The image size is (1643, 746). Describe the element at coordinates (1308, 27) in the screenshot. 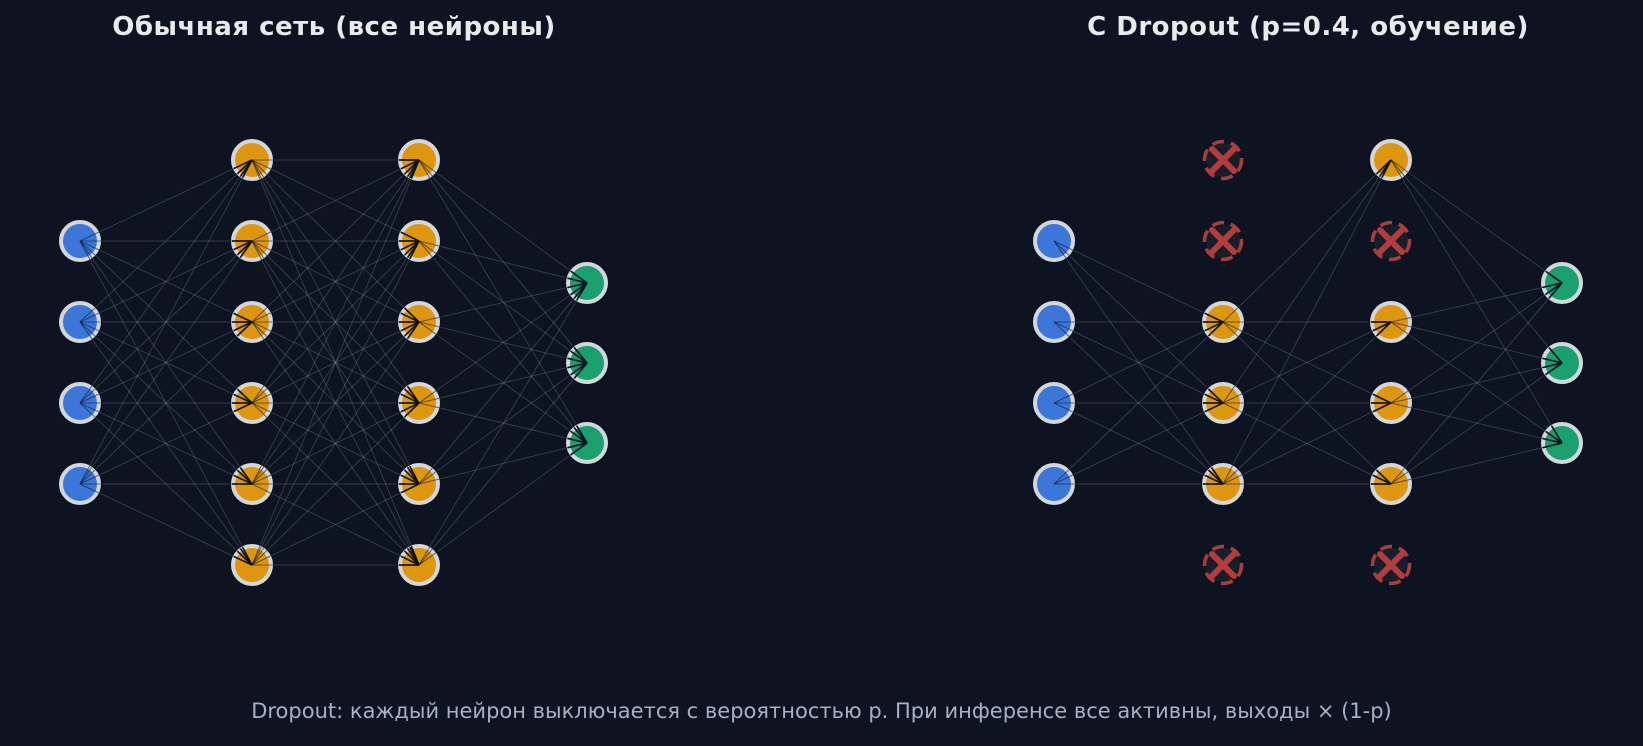

I see `panel-title-dropout-network: С Dropout (p=0.4, обучение)` at that location.